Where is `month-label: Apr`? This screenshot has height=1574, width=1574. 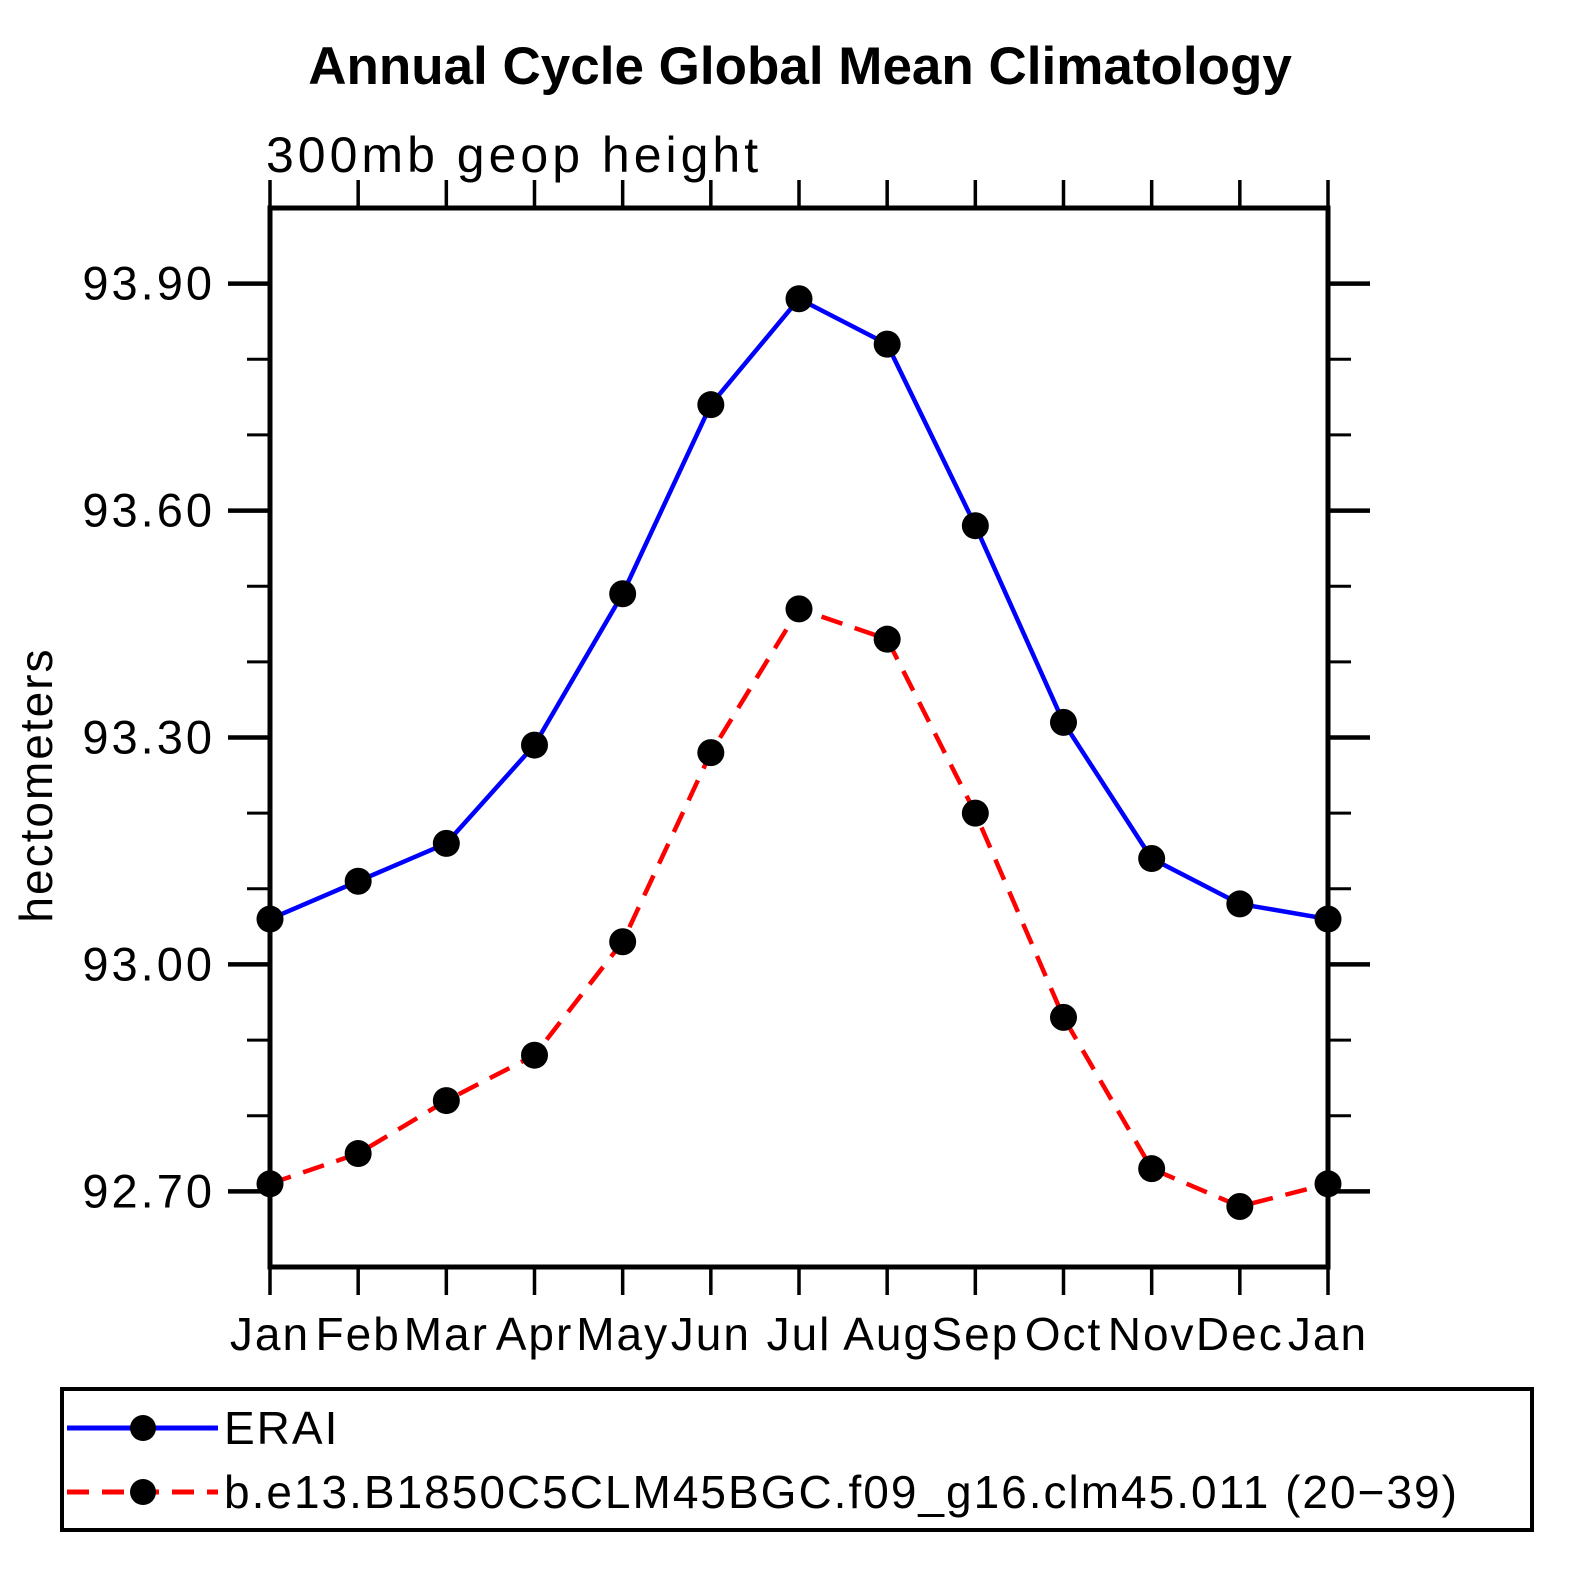 month-label: Apr is located at coordinates (535, 1334).